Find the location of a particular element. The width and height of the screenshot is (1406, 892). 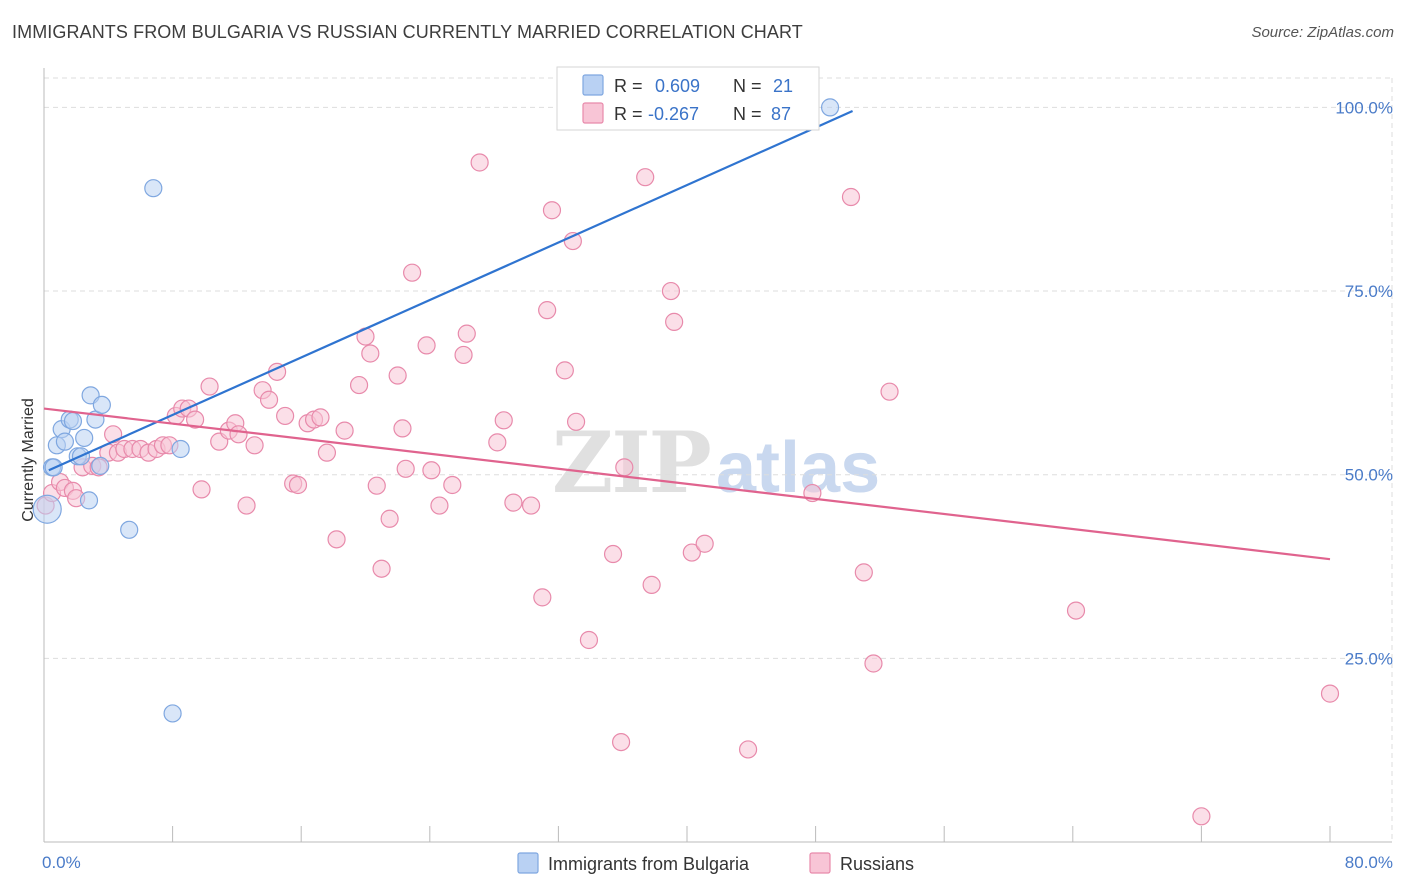

y-tick-label-2: 75.0% is located at coordinates (1369, 291).